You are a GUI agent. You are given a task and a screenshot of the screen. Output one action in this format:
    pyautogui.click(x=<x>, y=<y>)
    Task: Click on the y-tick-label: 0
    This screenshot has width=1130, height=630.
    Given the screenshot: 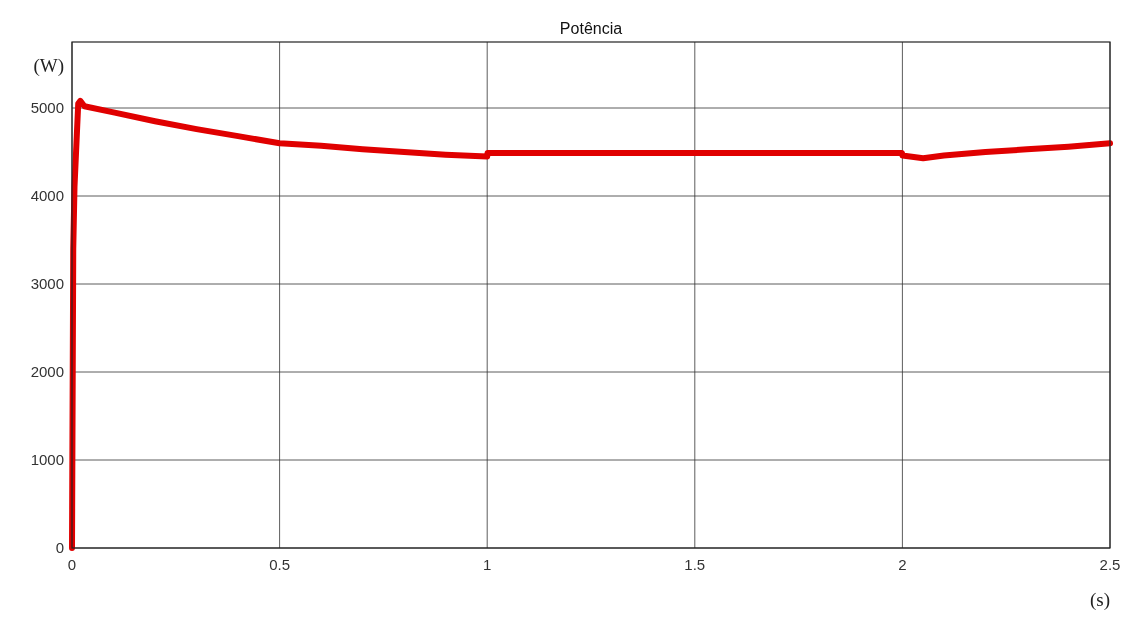 What is the action you would take?
    pyautogui.click(x=59, y=547)
    